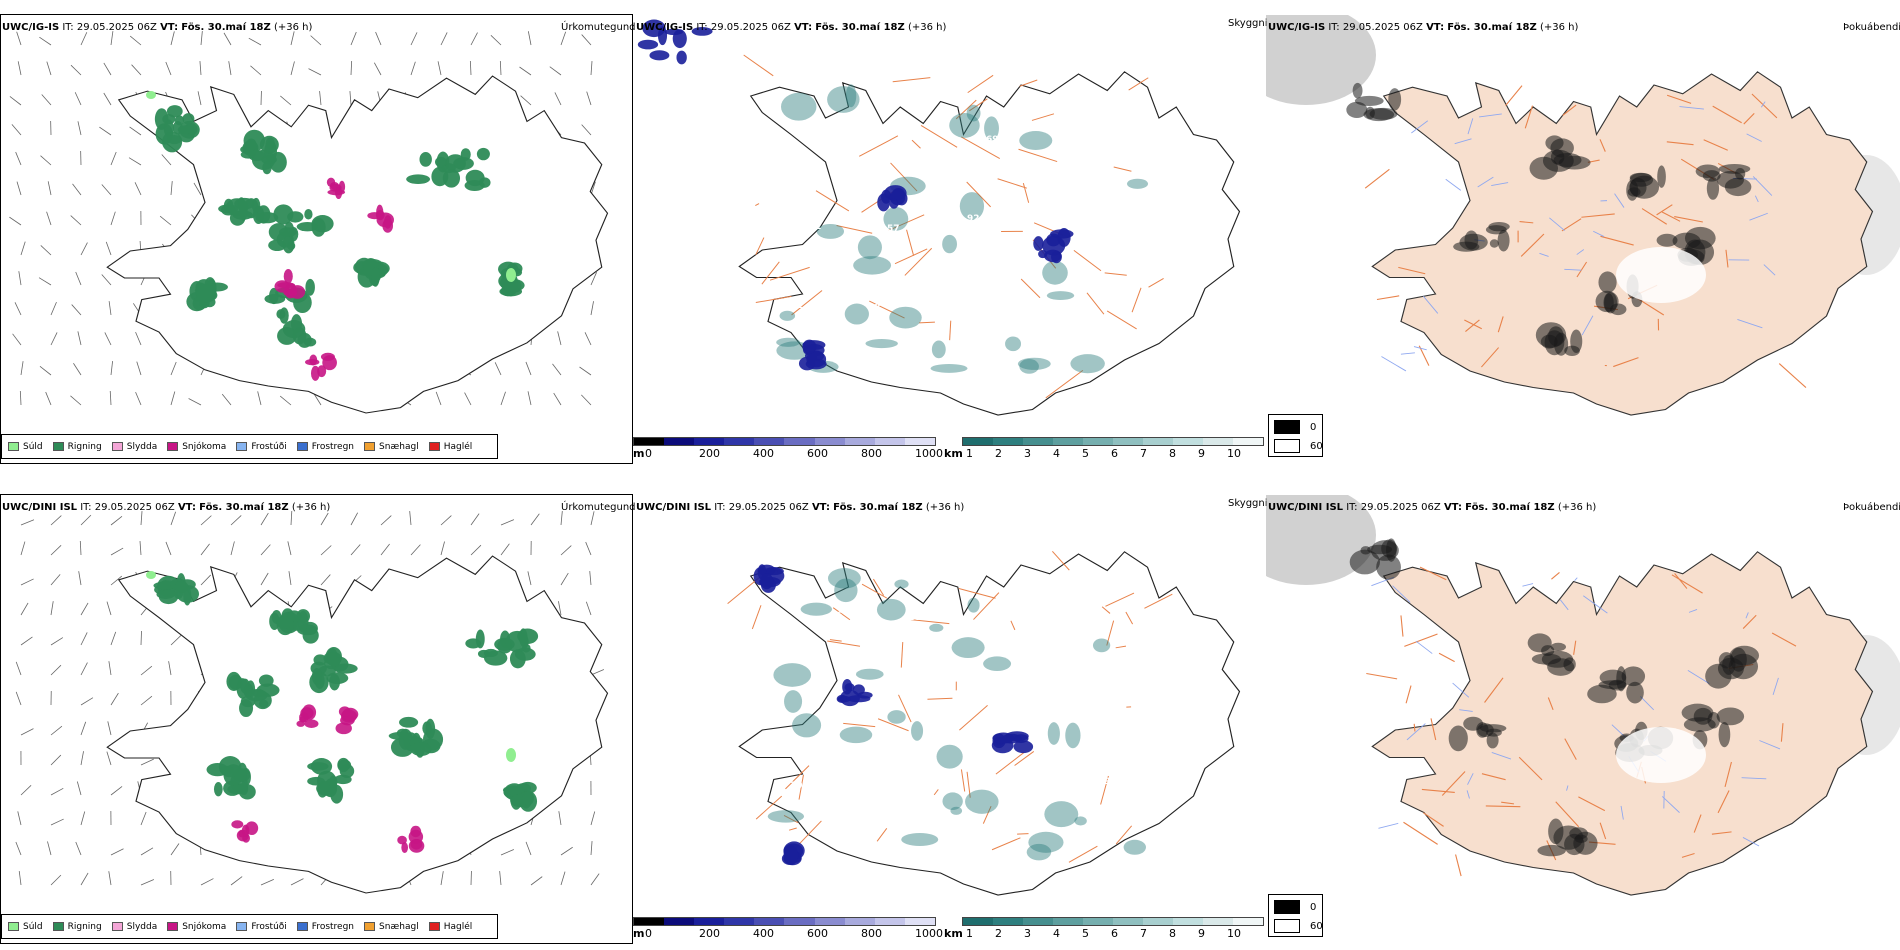 Image resolution: width=1900 pixels, height=950 pixels. I want to click on ceiling-value-label: 54, so click(914, 138).